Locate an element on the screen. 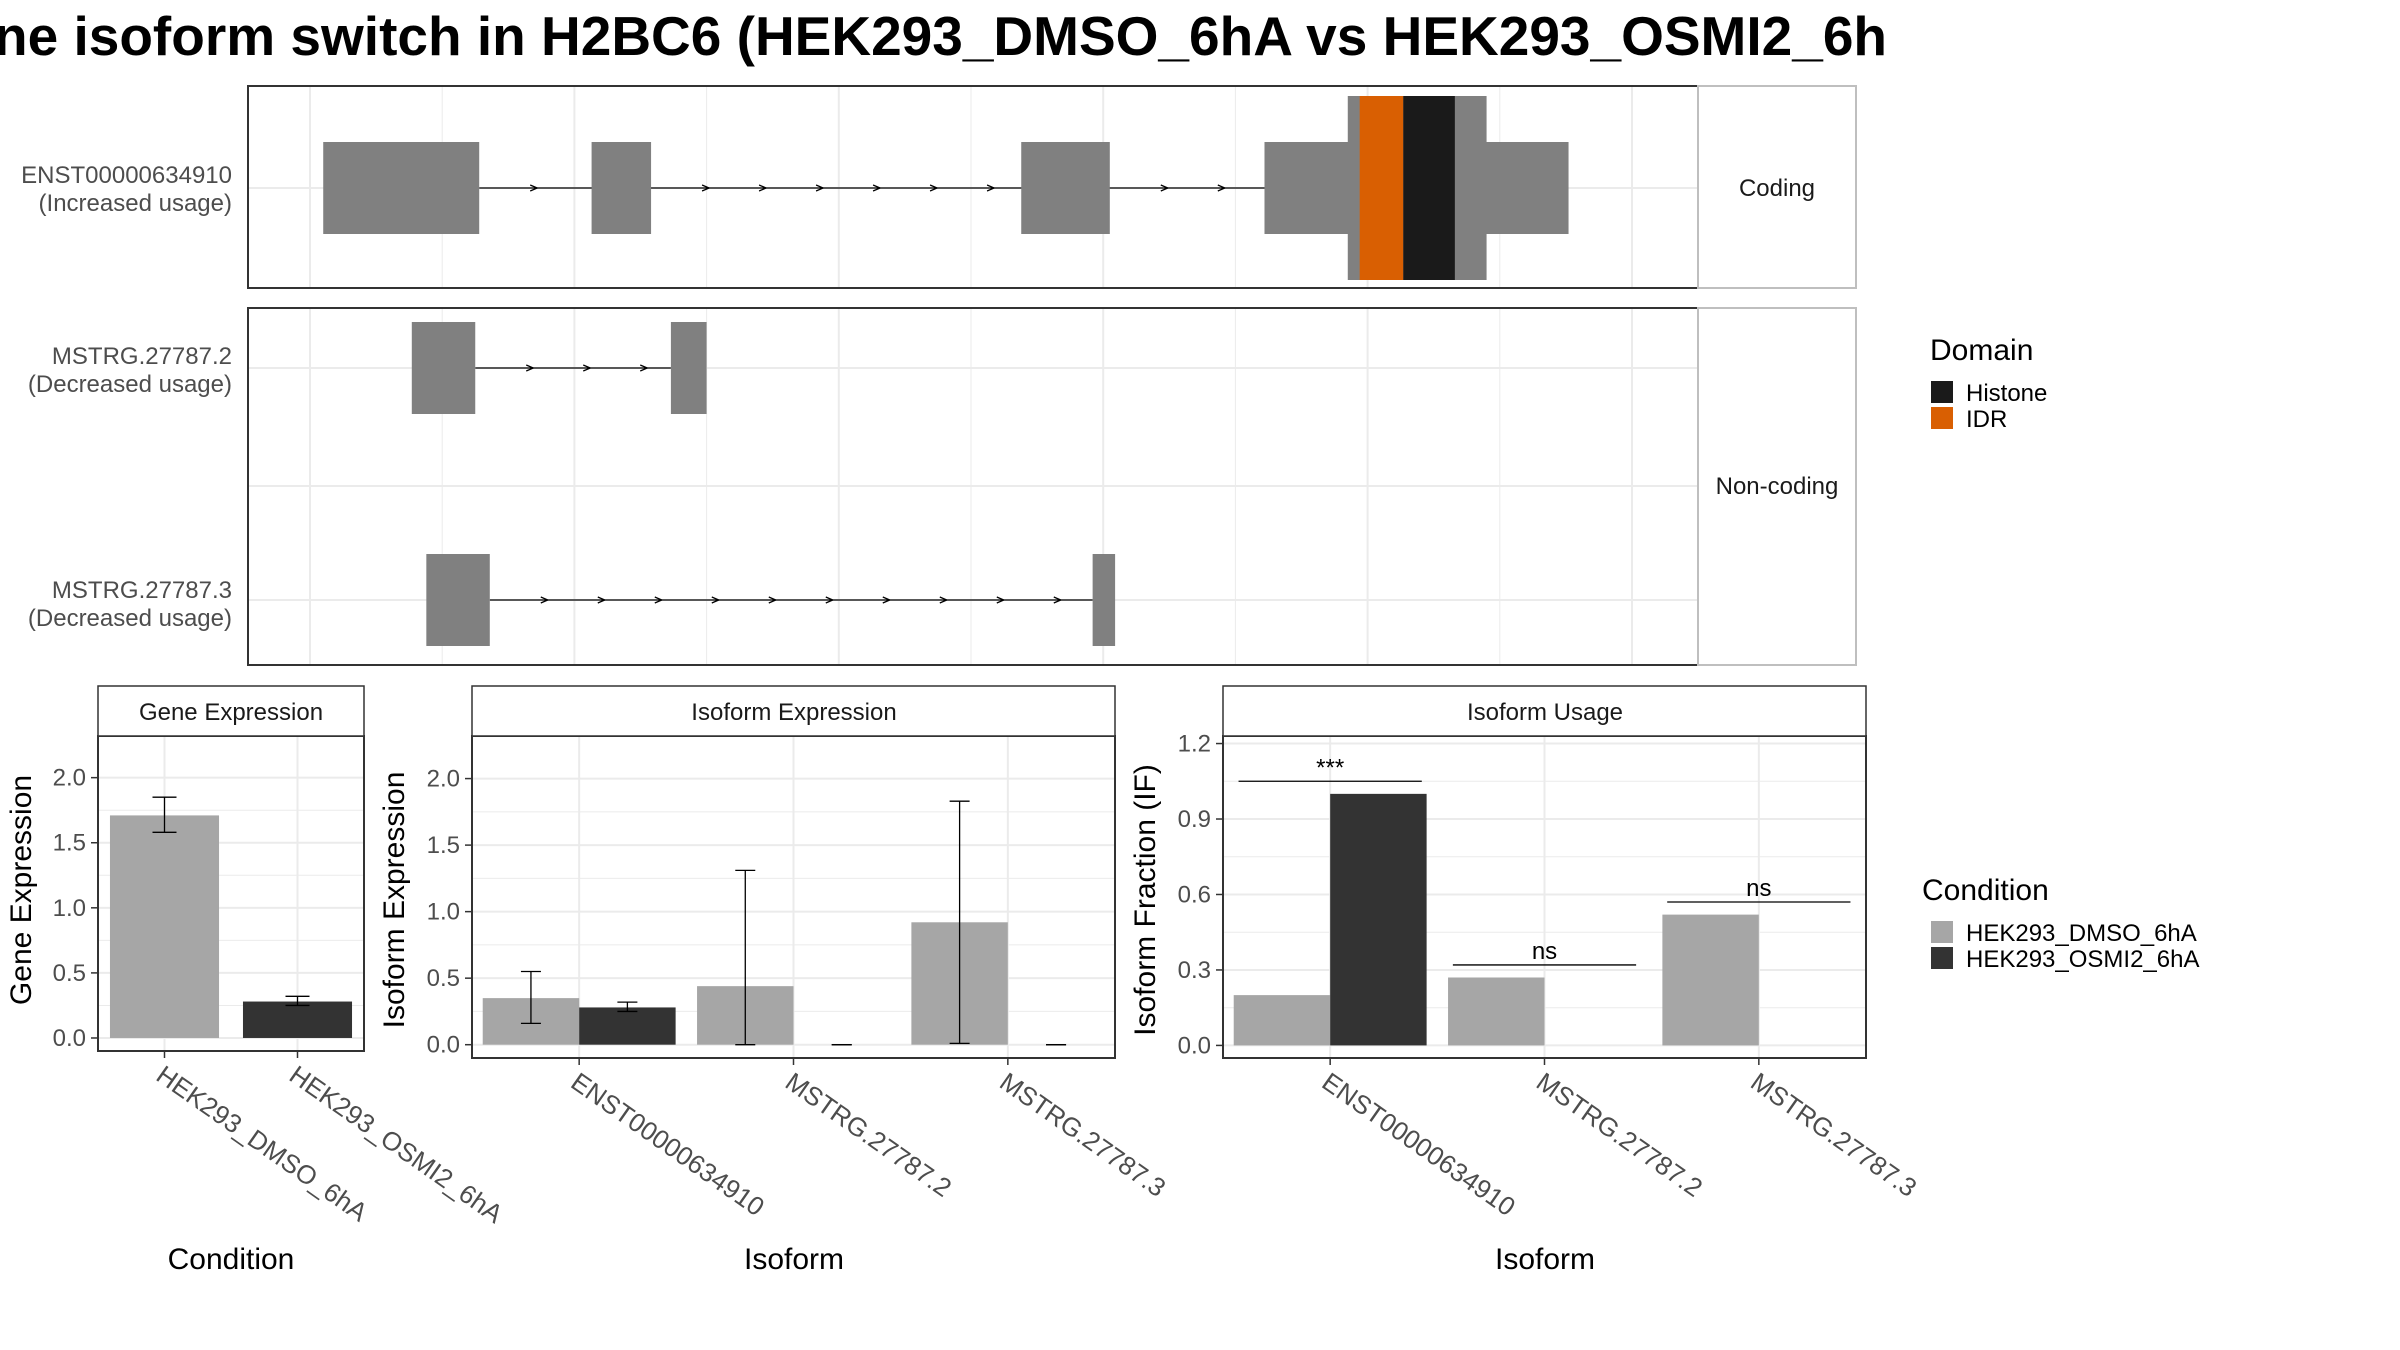 This screenshot has height=1350, width=2400. gene-expression-xtick-label: HEK293_OSMI2_6hA is located at coordinates (396, 1144).